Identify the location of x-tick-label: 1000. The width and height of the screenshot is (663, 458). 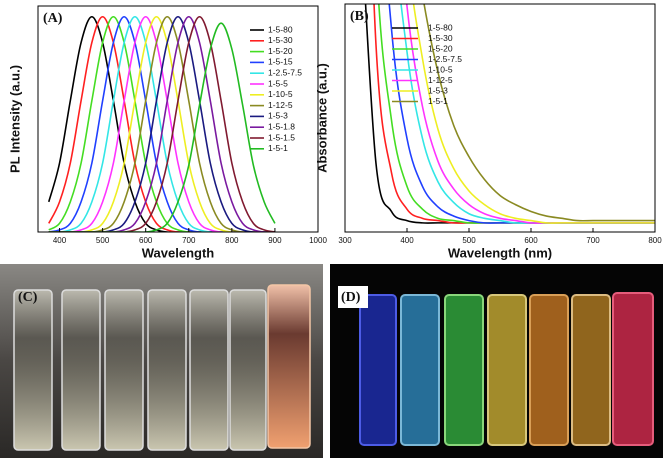
(318, 240).